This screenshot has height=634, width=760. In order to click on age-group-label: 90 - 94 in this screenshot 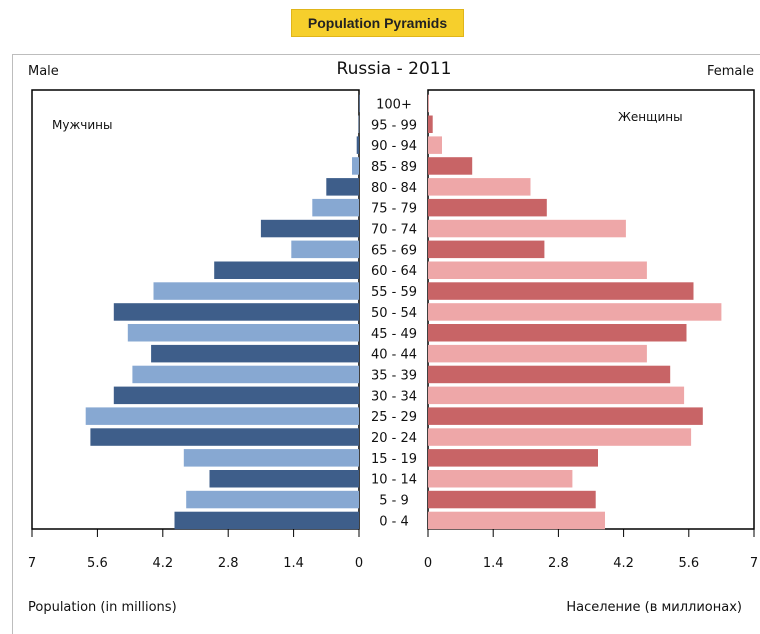, I will do `click(394, 146)`.